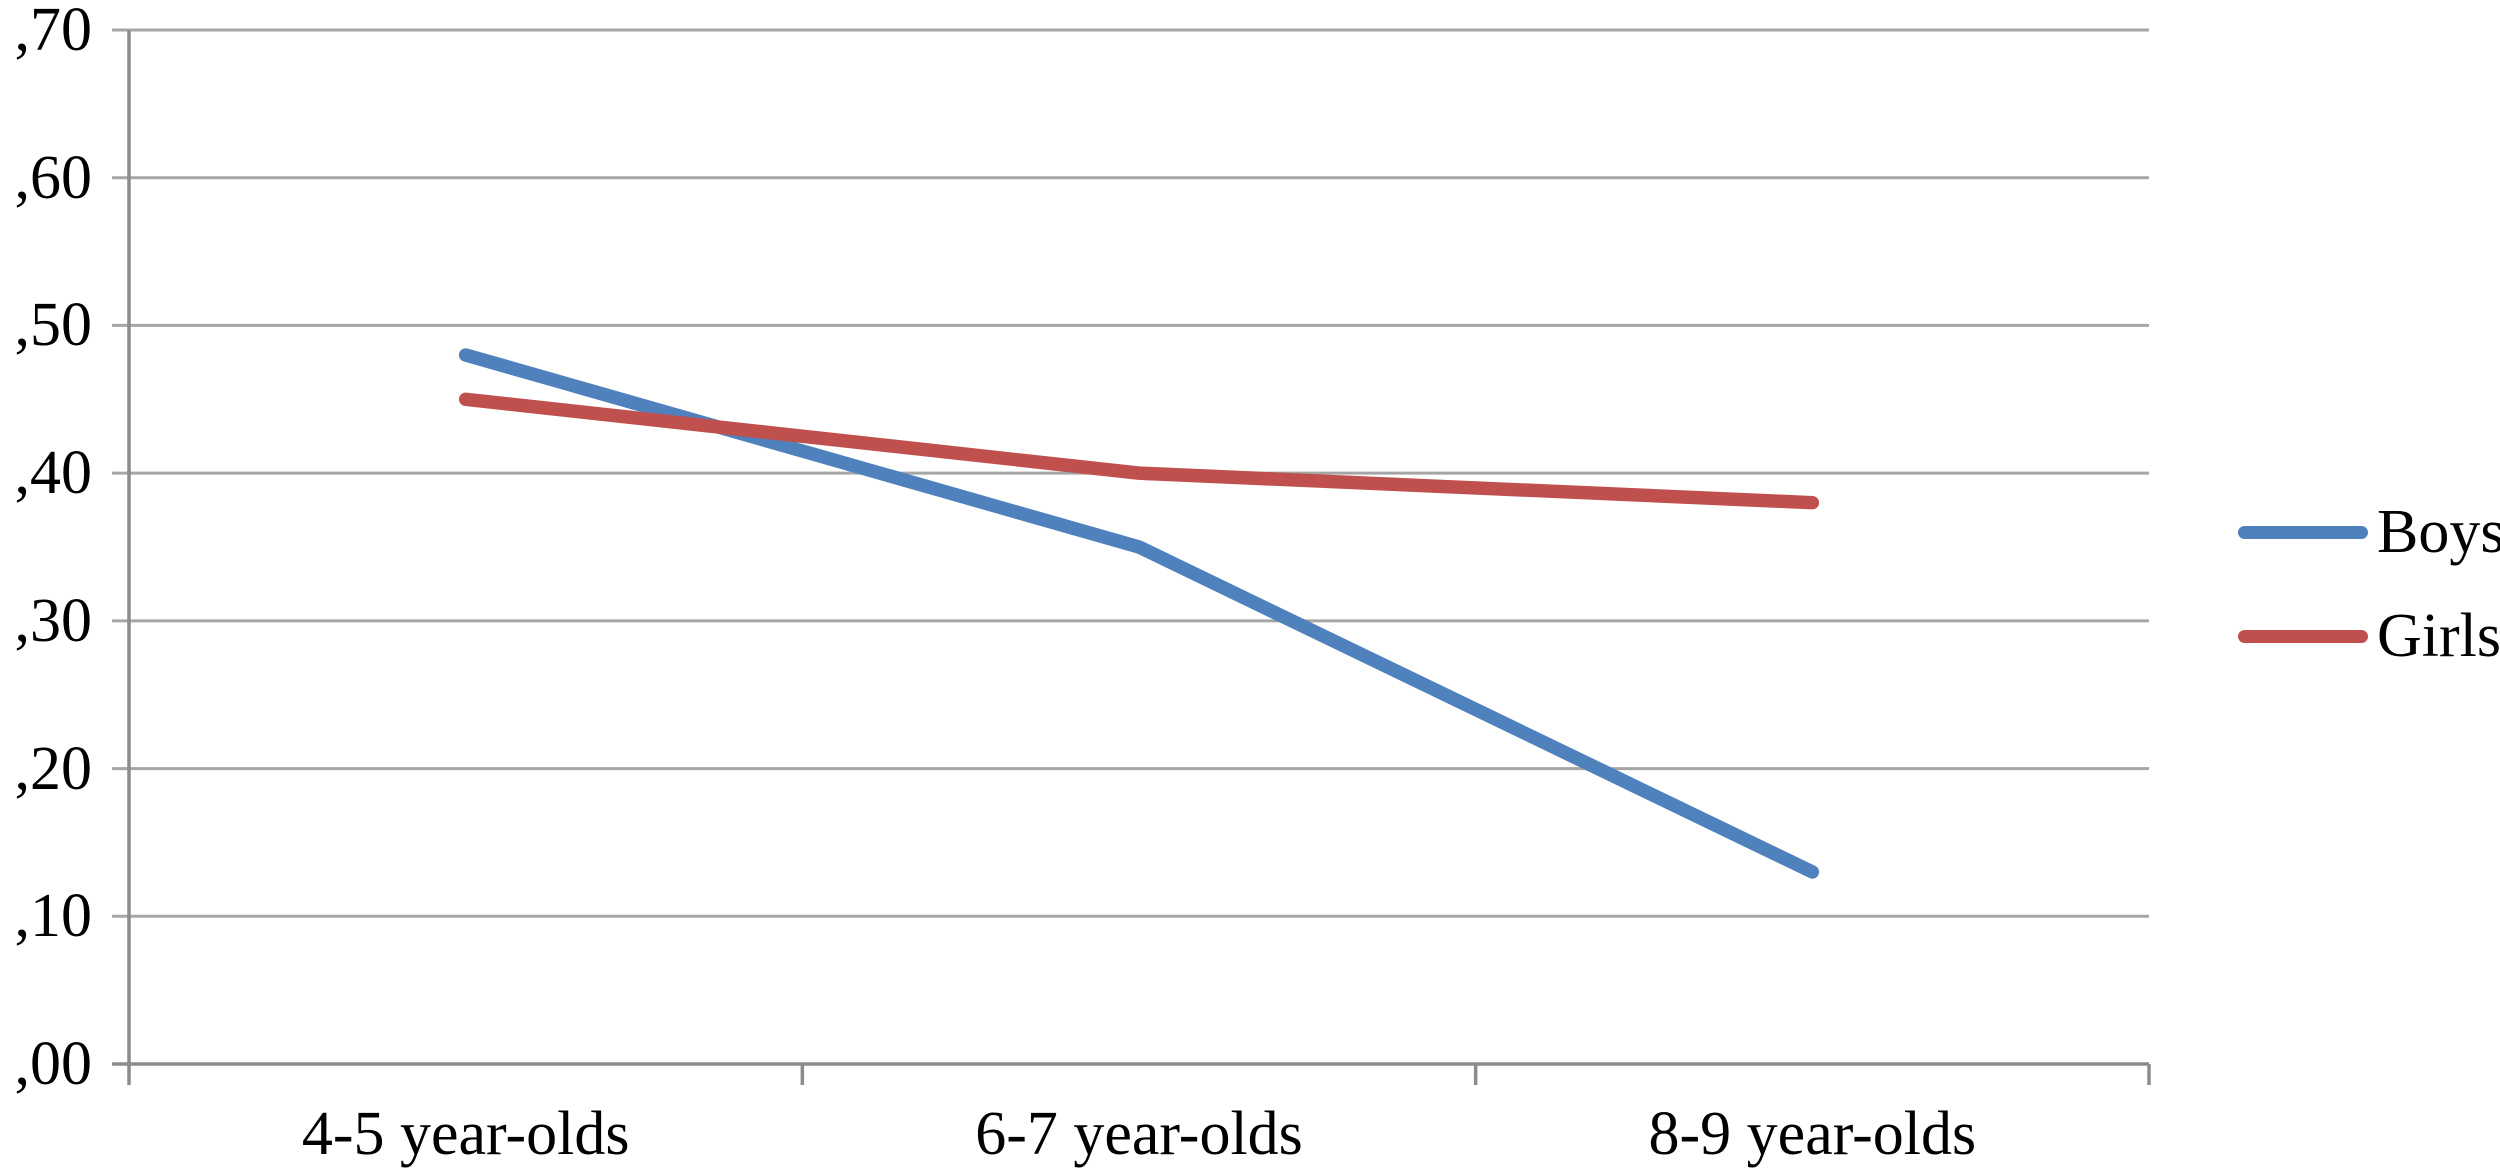  Describe the element at coordinates (2303, 636) in the screenshot. I see `girls-line-swatch` at that location.